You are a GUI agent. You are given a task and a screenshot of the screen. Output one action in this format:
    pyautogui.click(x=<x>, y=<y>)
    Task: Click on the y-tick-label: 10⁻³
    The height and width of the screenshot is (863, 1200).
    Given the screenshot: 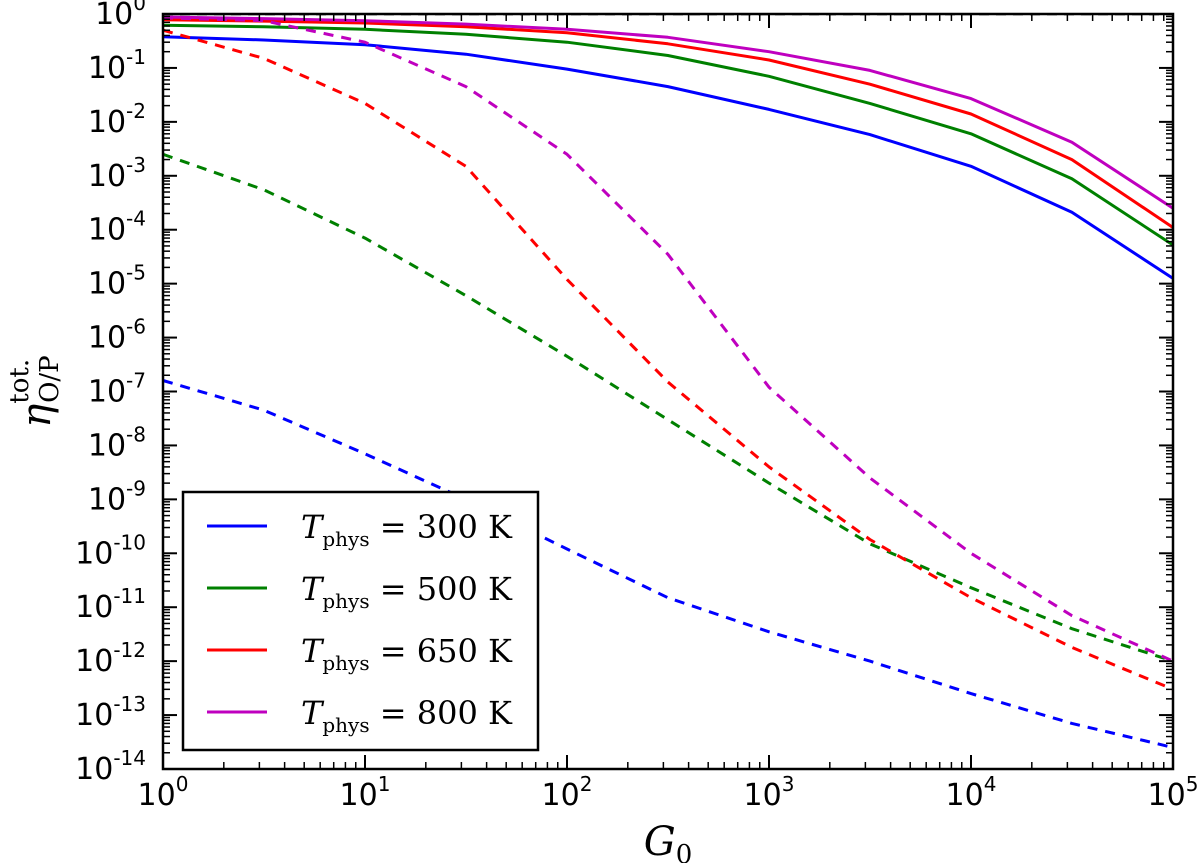 What is the action you would take?
    pyautogui.click(x=117, y=173)
    